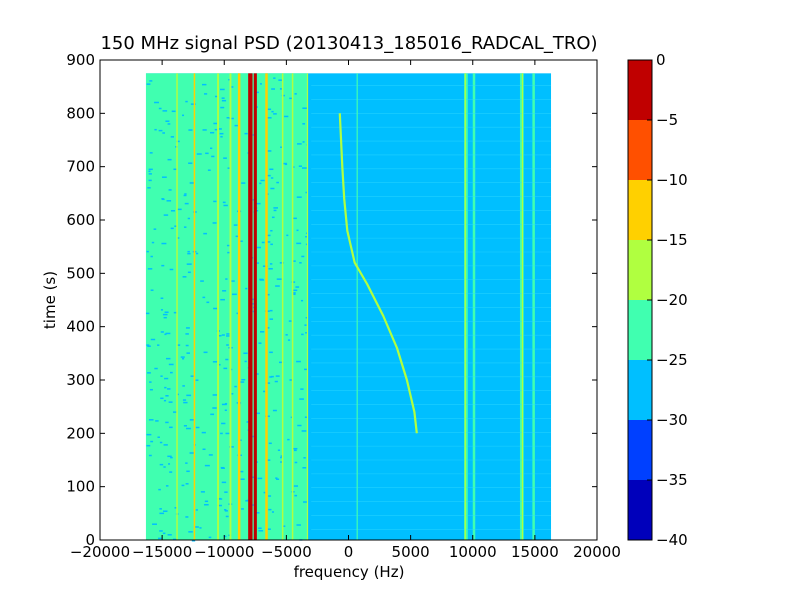 The image size is (800, 600). I want to click on colorbar-tick-label: −30, so click(672, 420).